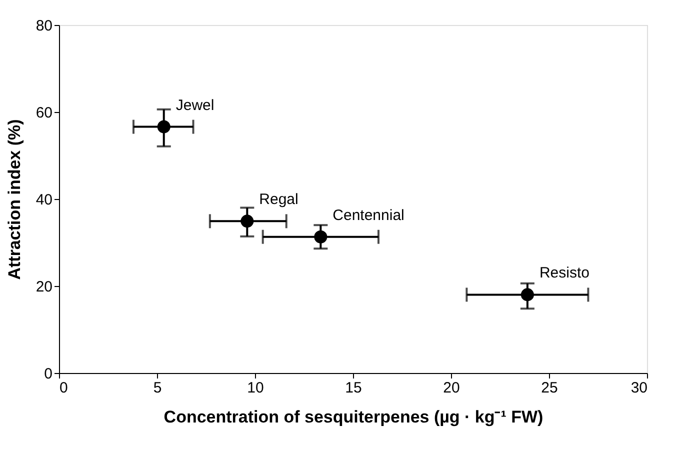  I want to click on y-tick-label: 60, so click(44, 113).